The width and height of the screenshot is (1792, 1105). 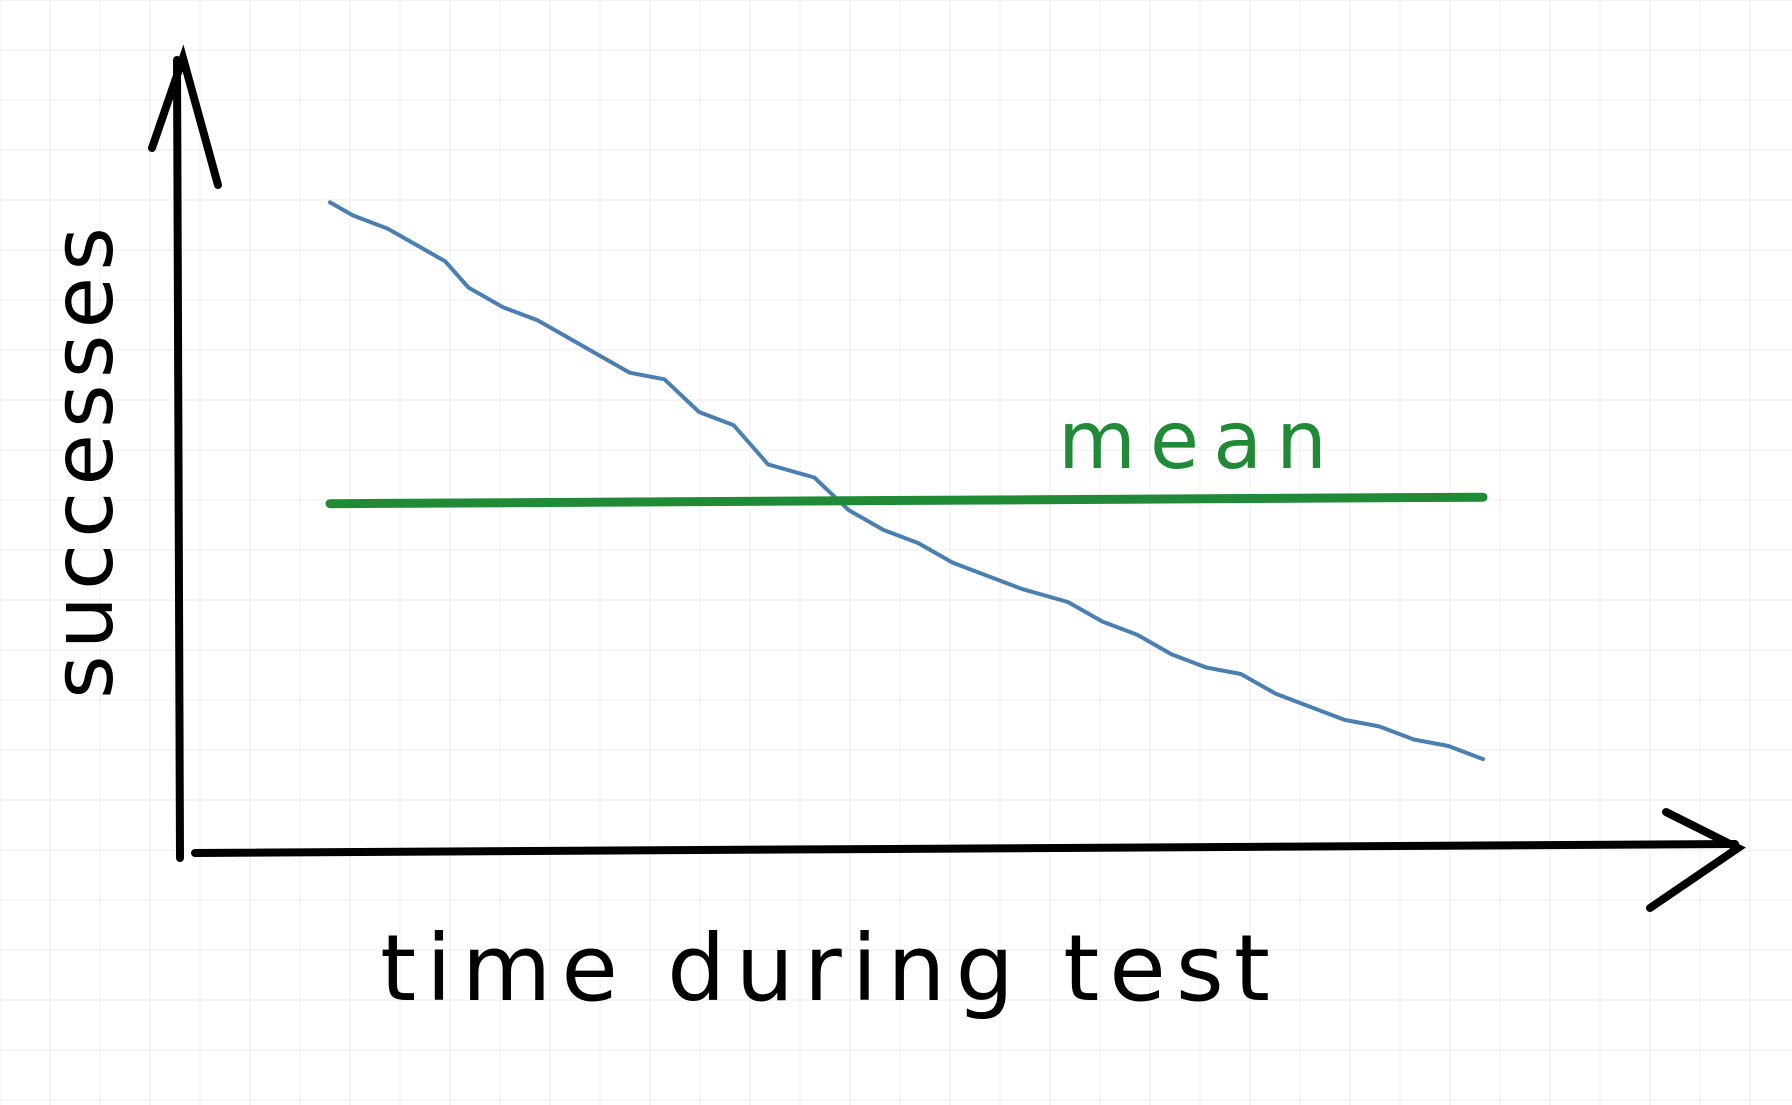 I want to click on mean-annotation: mean, so click(x=1199, y=440).